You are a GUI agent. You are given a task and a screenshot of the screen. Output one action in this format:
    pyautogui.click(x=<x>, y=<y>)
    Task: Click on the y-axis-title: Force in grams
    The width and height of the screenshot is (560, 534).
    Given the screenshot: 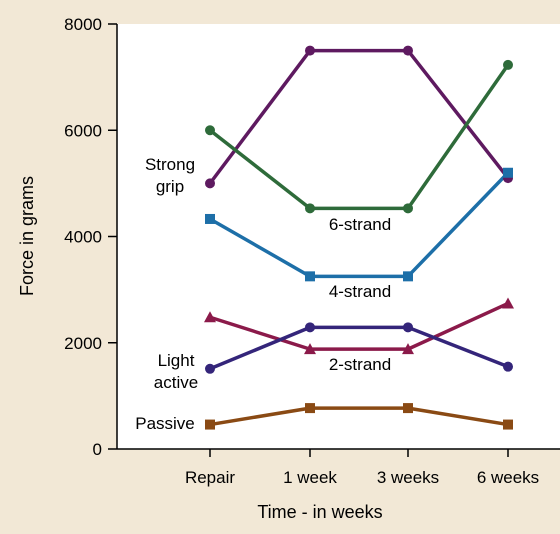 What is the action you would take?
    pyautogui.click(x=27, y=236)
    